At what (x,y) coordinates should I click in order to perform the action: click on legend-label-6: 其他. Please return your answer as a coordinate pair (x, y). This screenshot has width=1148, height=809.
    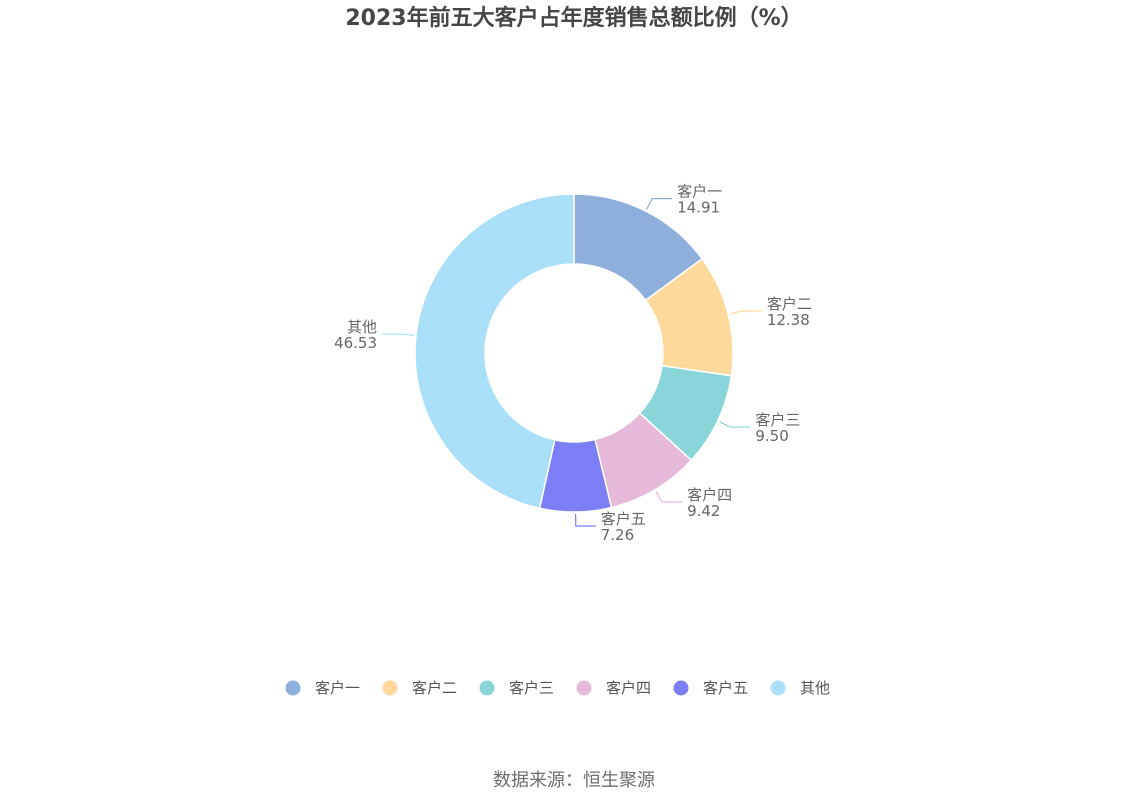
    Looking at the image, I should click on (815, 688).